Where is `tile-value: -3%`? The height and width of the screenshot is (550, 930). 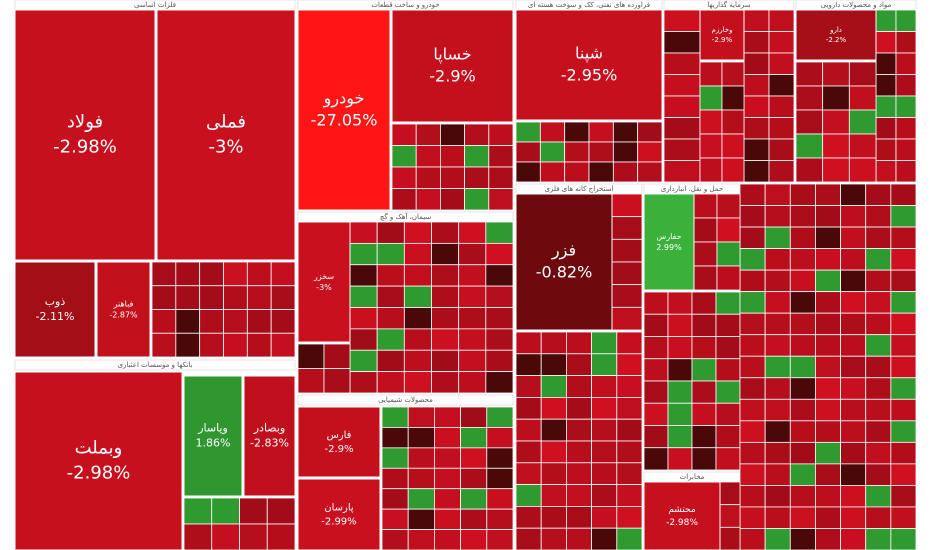 tile-value: -3% is located at coordinates (225, 147).